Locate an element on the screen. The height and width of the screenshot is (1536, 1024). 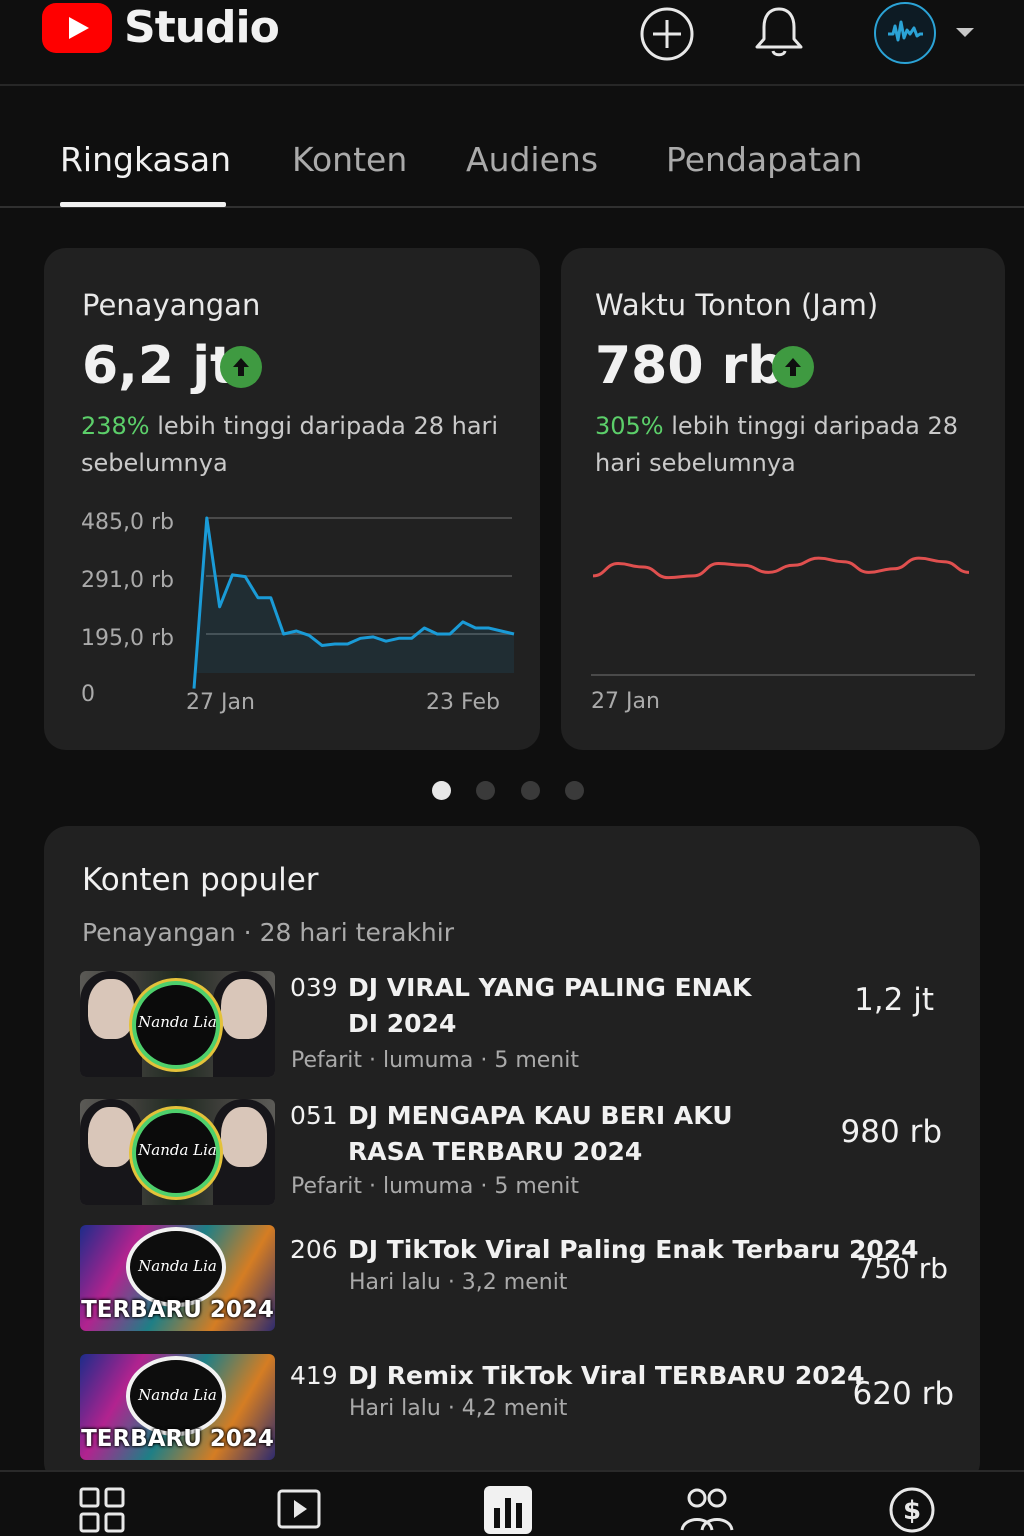
video-number: 419 is located at coordinates (314, 1375).